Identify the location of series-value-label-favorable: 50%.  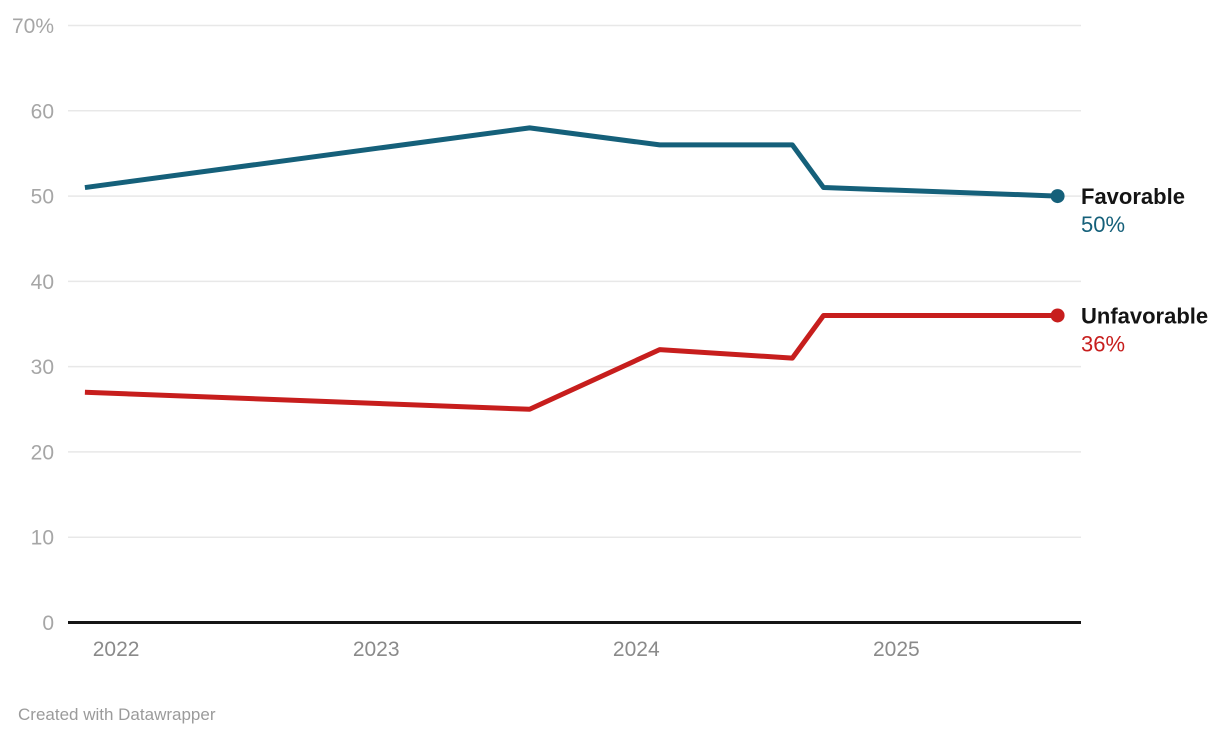
(1103, 224).